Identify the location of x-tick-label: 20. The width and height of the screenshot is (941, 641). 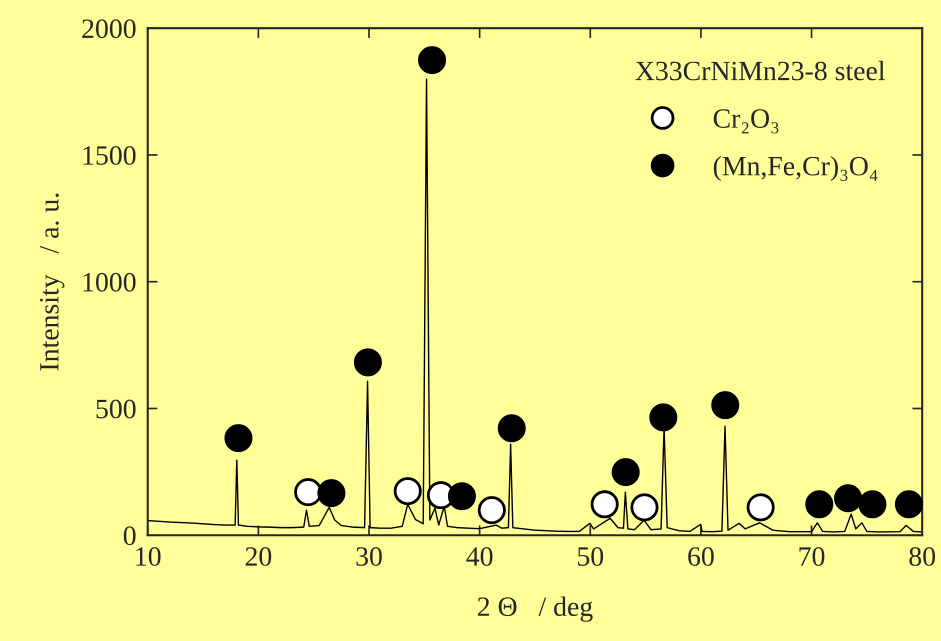
(259, 556).